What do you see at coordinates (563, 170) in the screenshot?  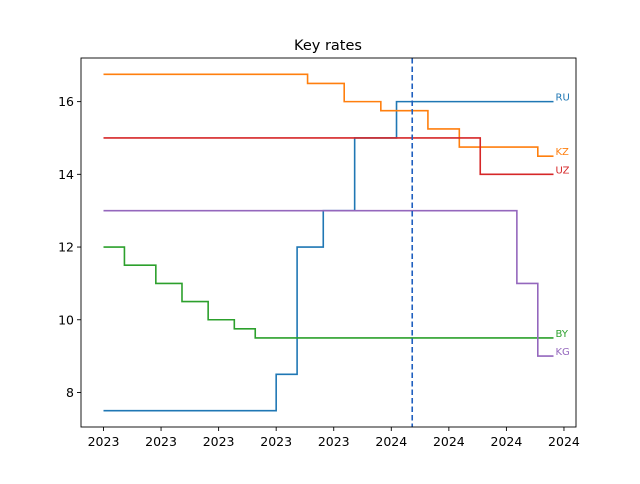 I see `series-label-uz: UZ` at bounding box center [563, 170].